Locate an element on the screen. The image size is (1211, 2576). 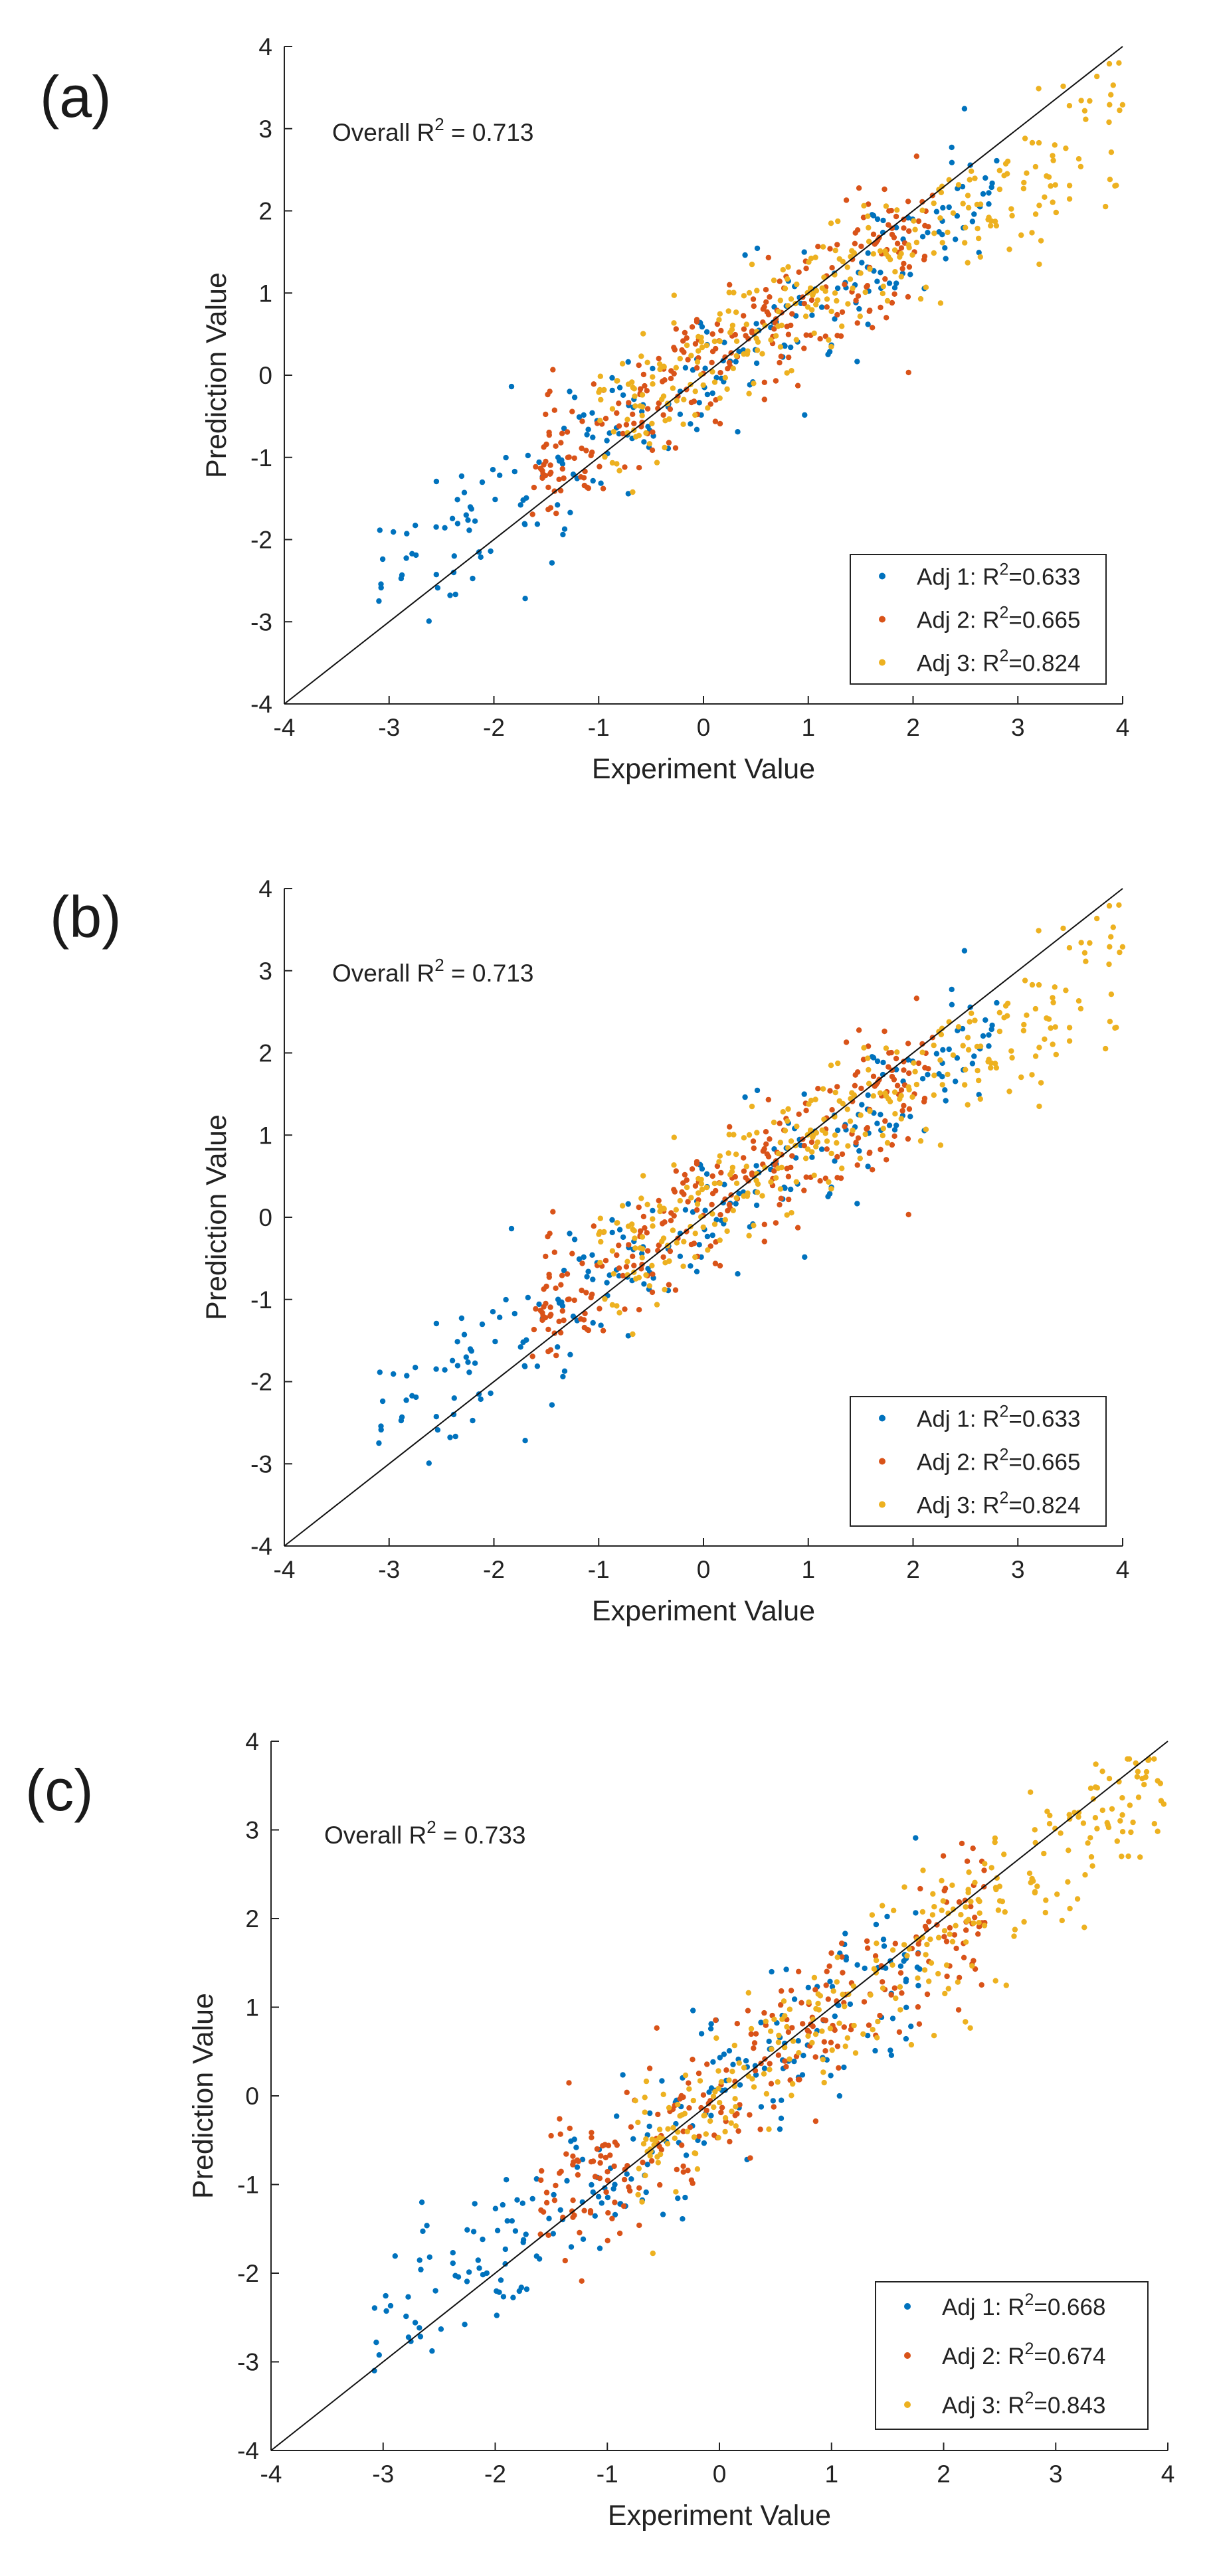
overall-r2-label: Overall R2 = 0.733 is located at coordinates (424, 1833).